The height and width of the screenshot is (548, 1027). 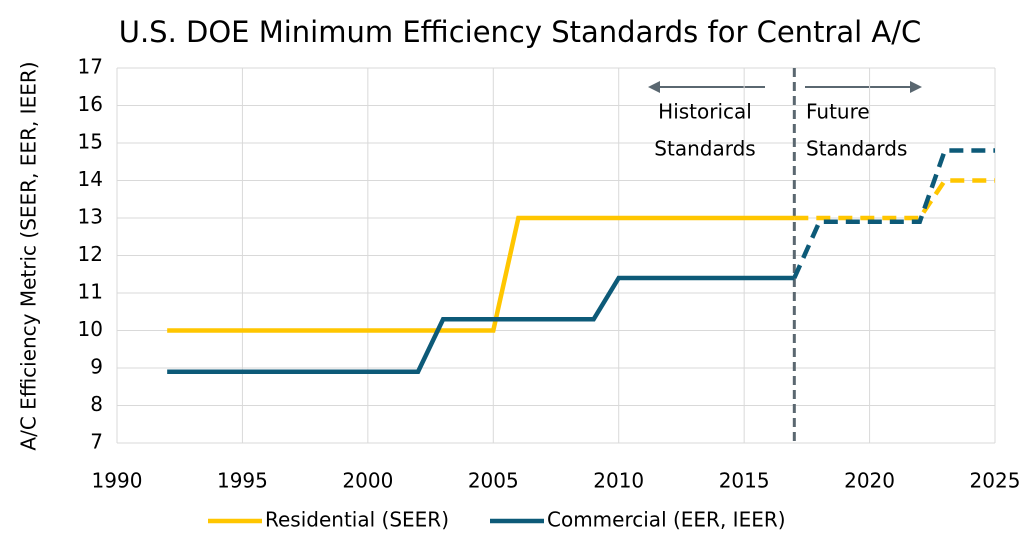 I want to click on y-tick-label: 12, so click(x=90, y=254).